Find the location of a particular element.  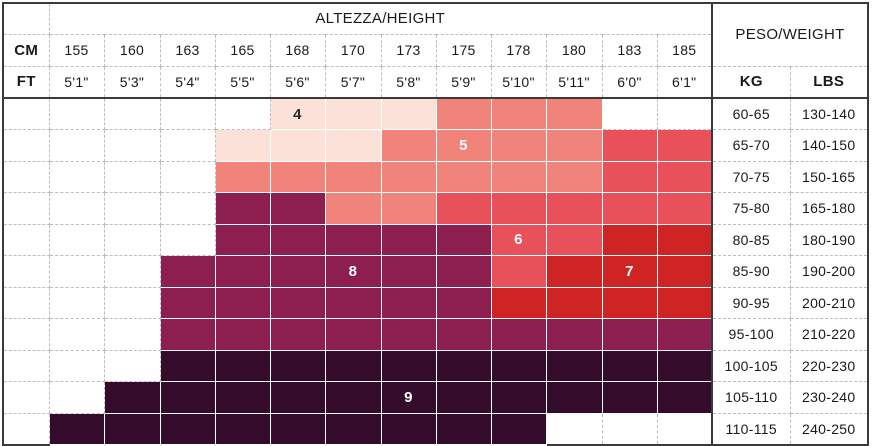

header-row-cm: CM 155 160 163 165 168 170 173 175 178 180 183 185 is located at coordinates (435, 50).